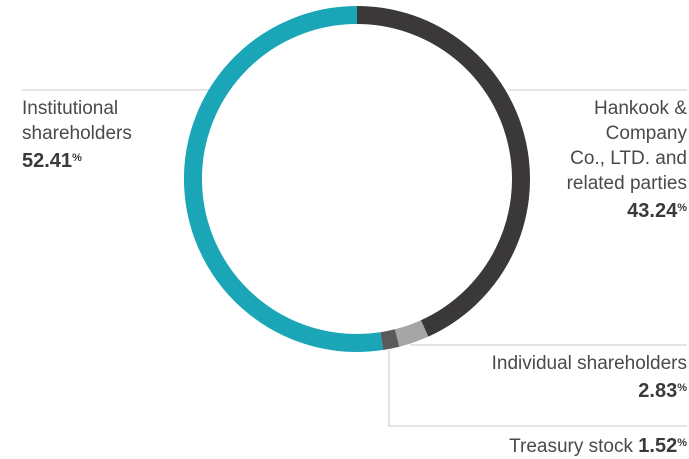 Image resolution: width=689 pixels, height=459 pixels. I want to click on value-treasury: 1.52, so click(658, 446).